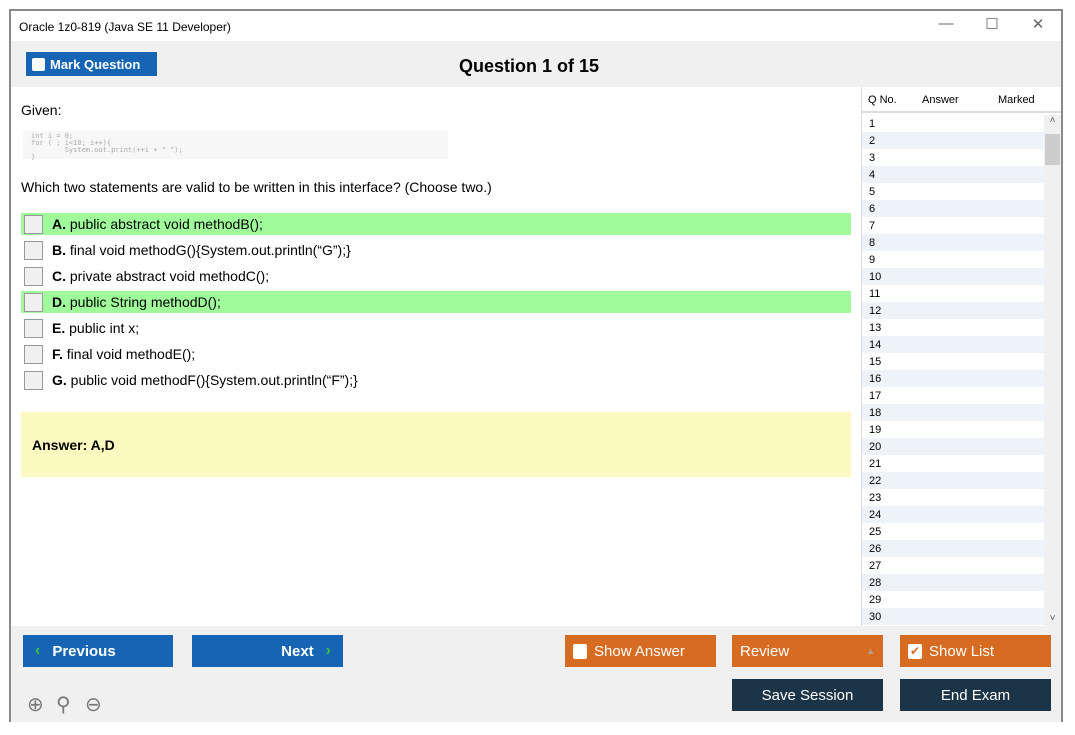 The image size is (1075, 735). What do you see at coordinates (436, 302) in the screenshot?
I see `option-d: D. public String methodD();` at bounding box center [436, 302].